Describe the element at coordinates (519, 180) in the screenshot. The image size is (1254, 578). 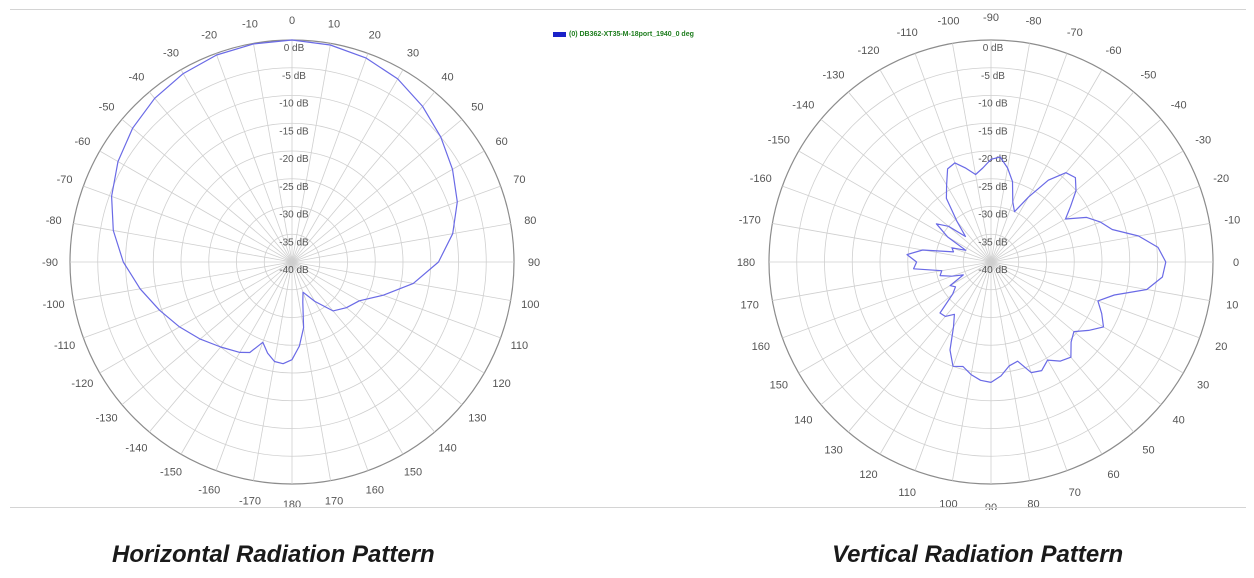
I see `angle-label: 70` at that location.